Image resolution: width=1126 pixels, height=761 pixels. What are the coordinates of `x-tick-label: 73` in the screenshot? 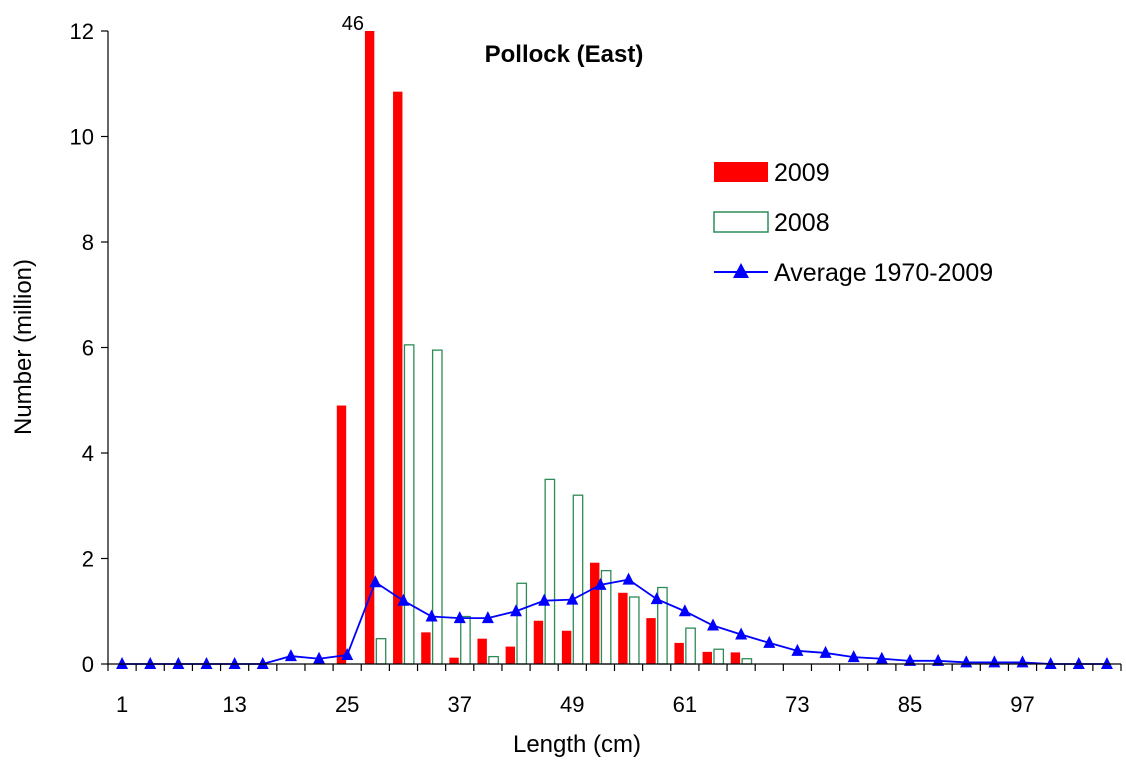 It's located at (797, 704).